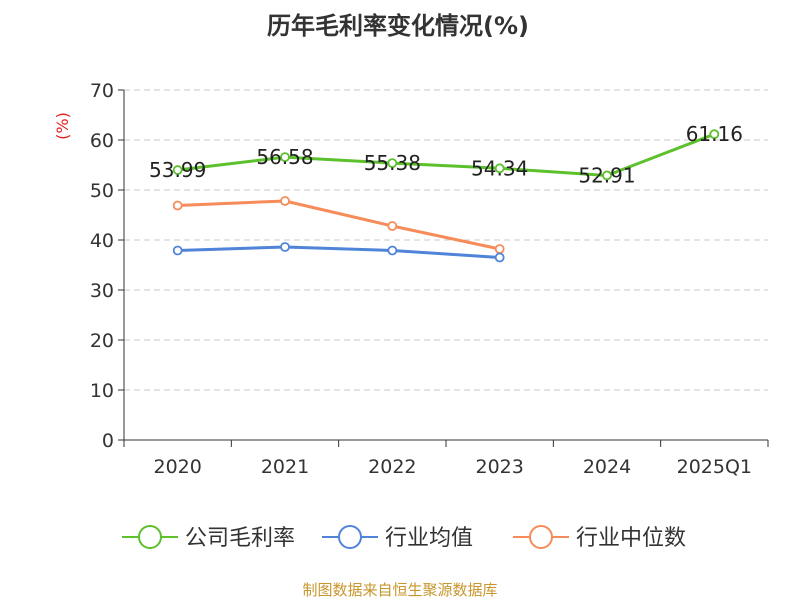 Image resolution: width=800 pixels, height=600 pixels. I want to click on legend-label: 公司毛利率, so click(240, 538).